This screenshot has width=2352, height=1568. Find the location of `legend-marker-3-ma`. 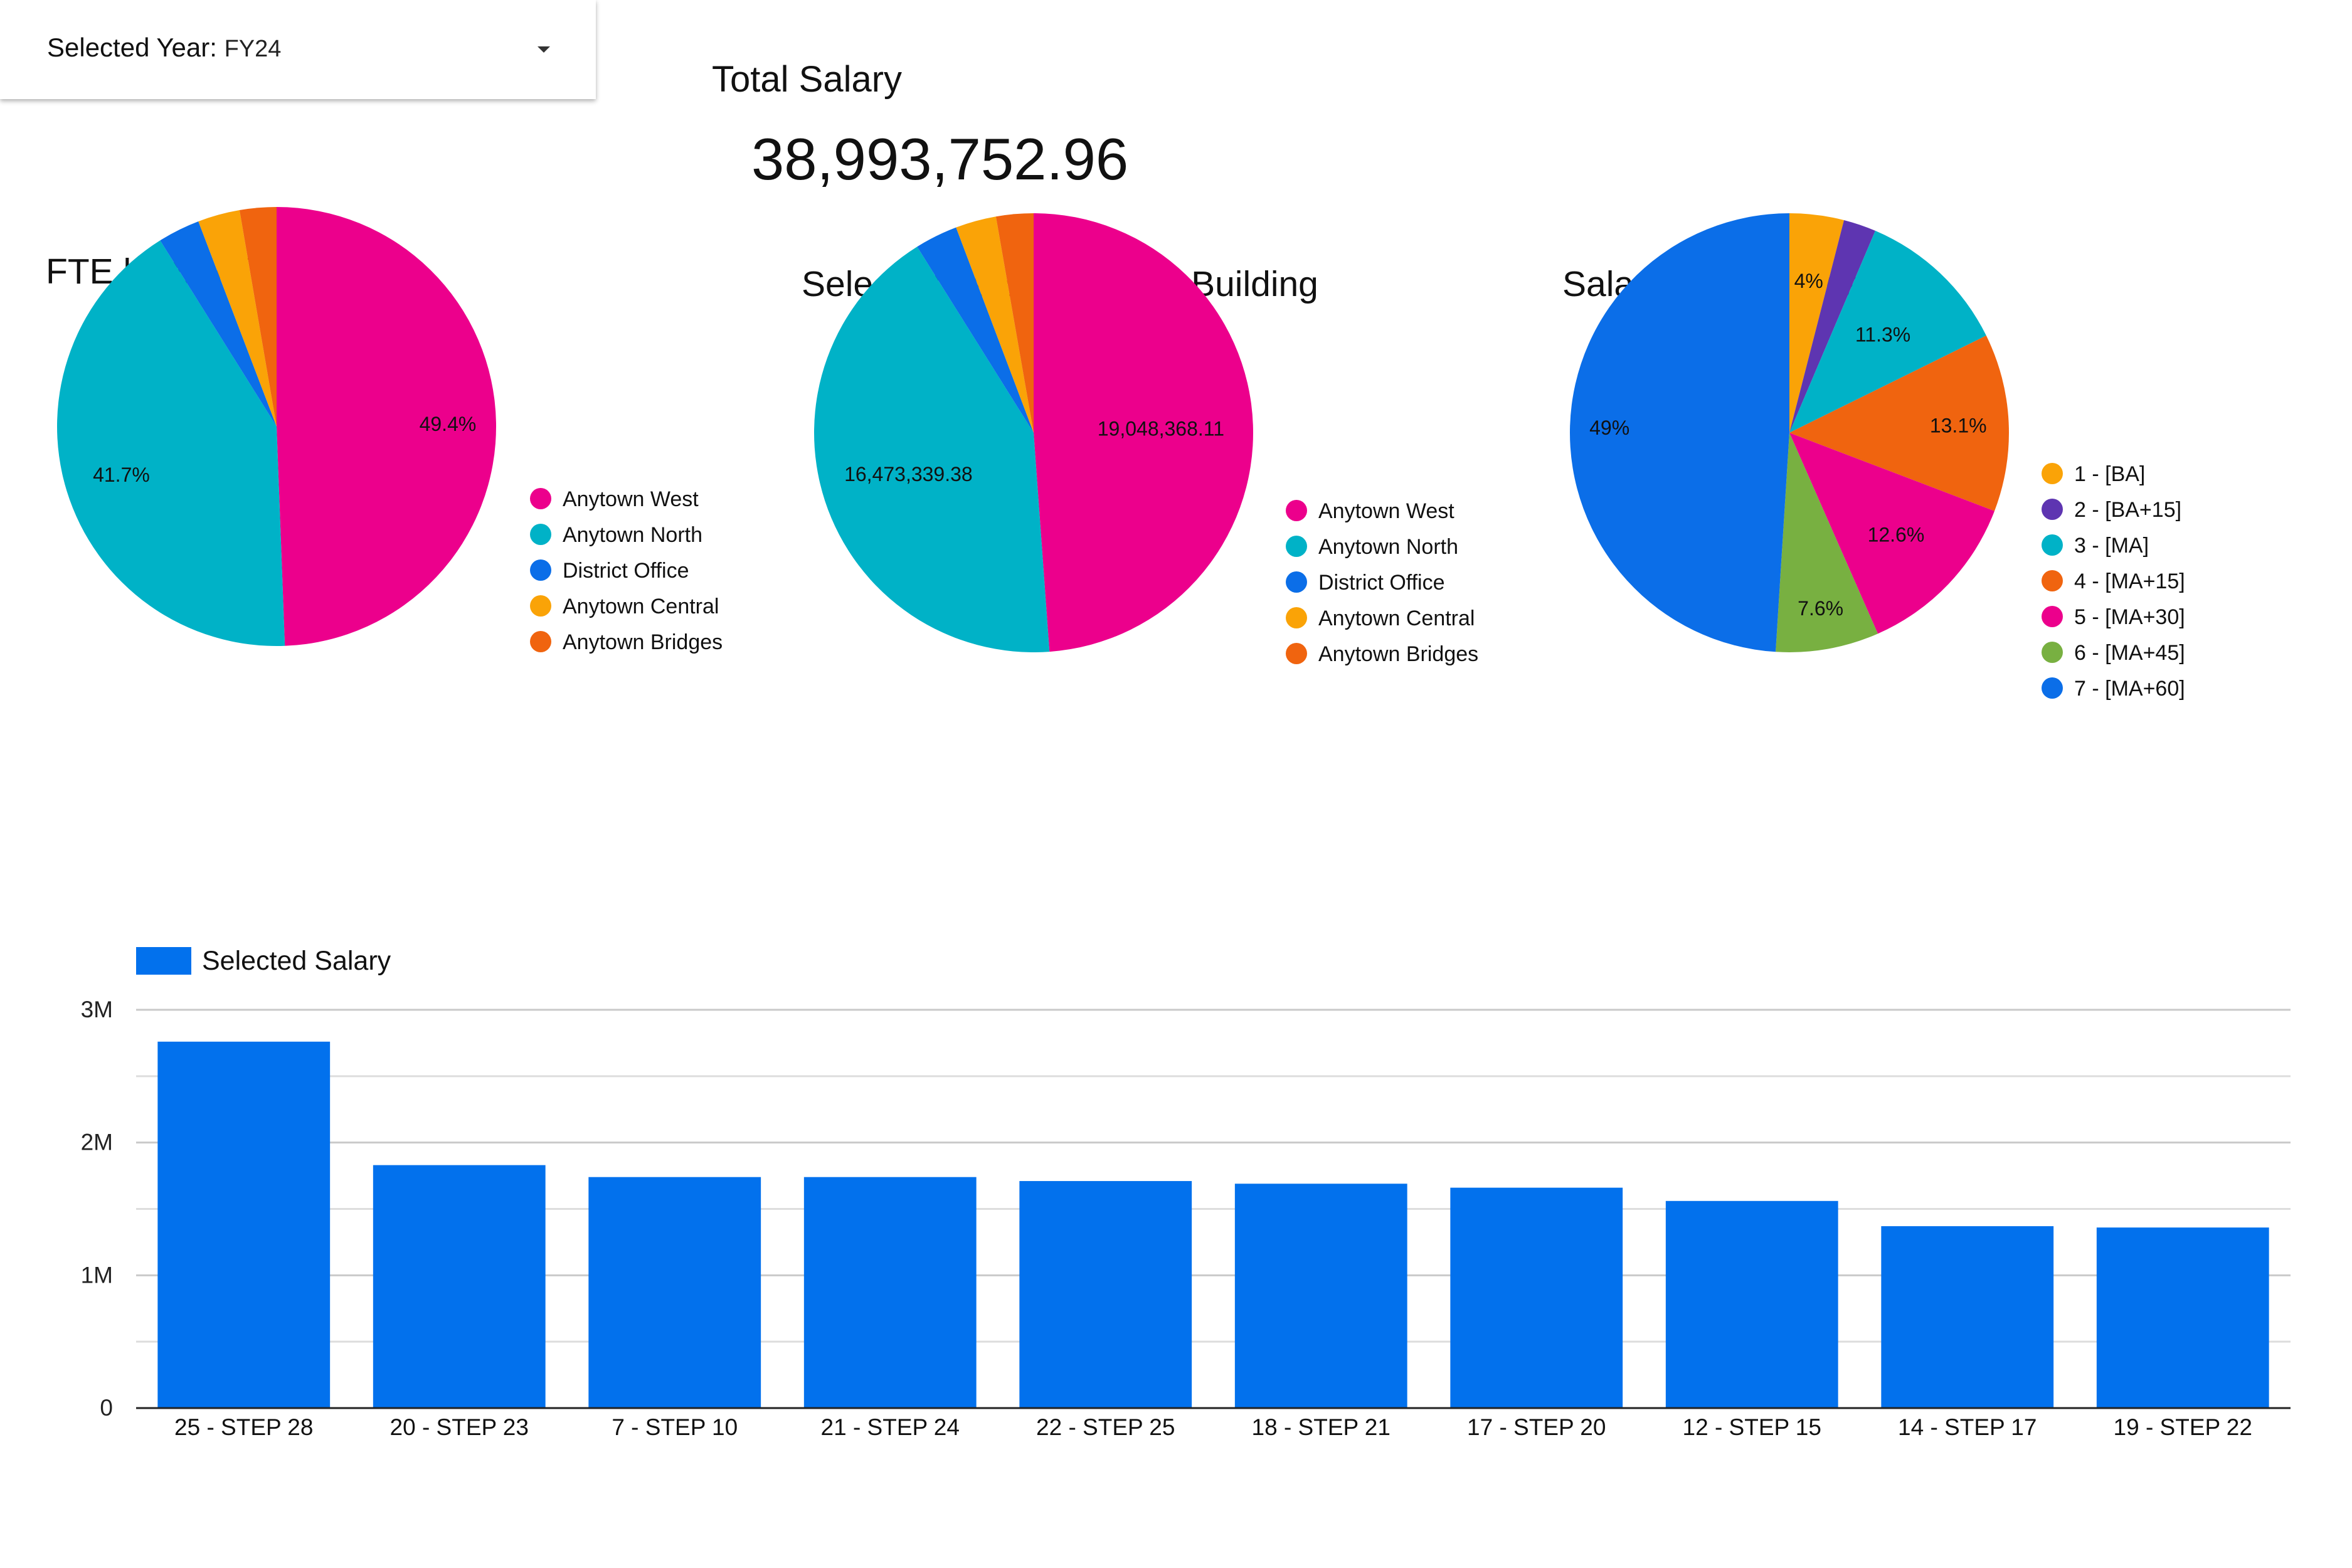

legend-marker-3-ma is located at coordinates (2052, 545).